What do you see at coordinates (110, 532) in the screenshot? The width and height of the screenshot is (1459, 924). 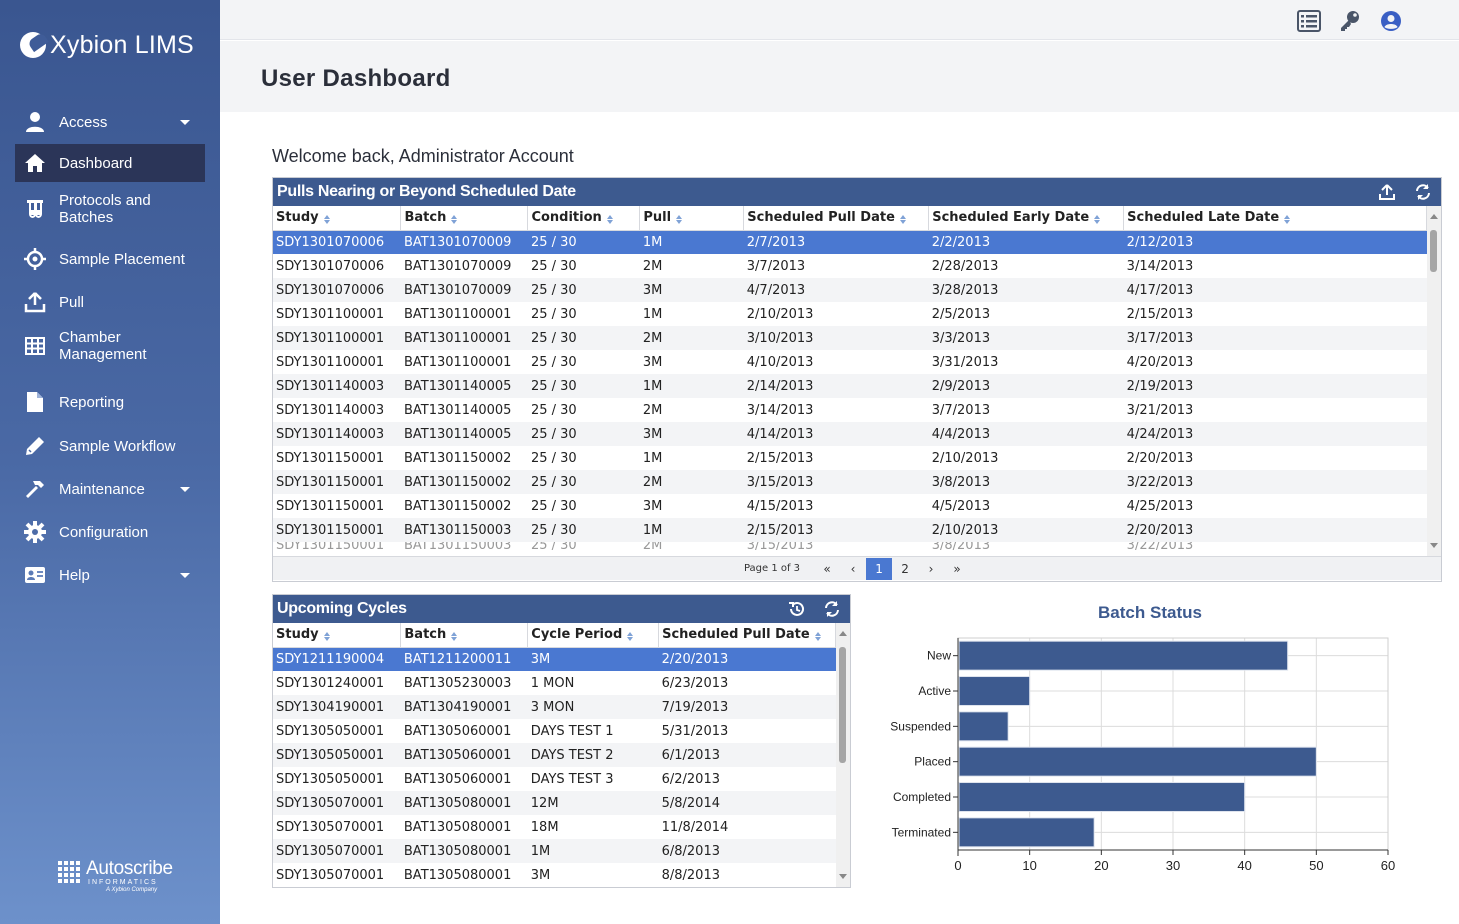 I see `sidebar-item-configuration: Configuration` at bounding box center [110, 532].